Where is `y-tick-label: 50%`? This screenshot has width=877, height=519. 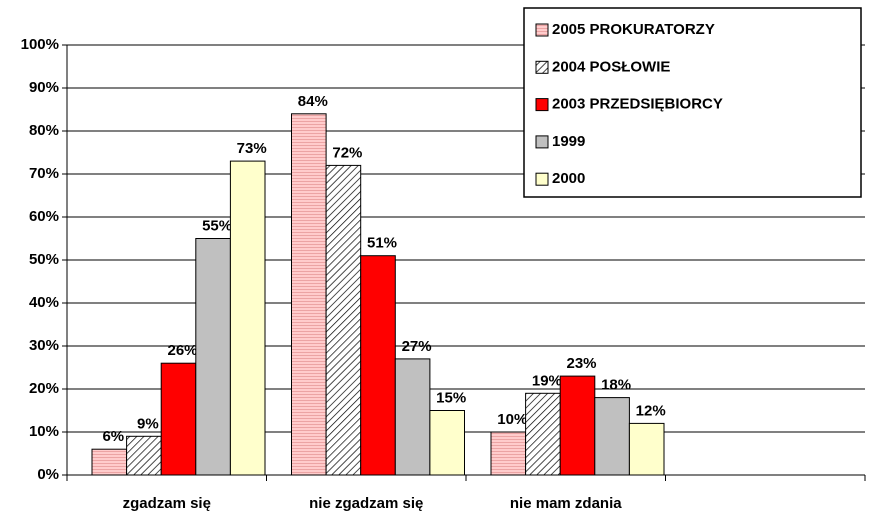 y-tick-label: 50% is located at coordinates (44, 259).